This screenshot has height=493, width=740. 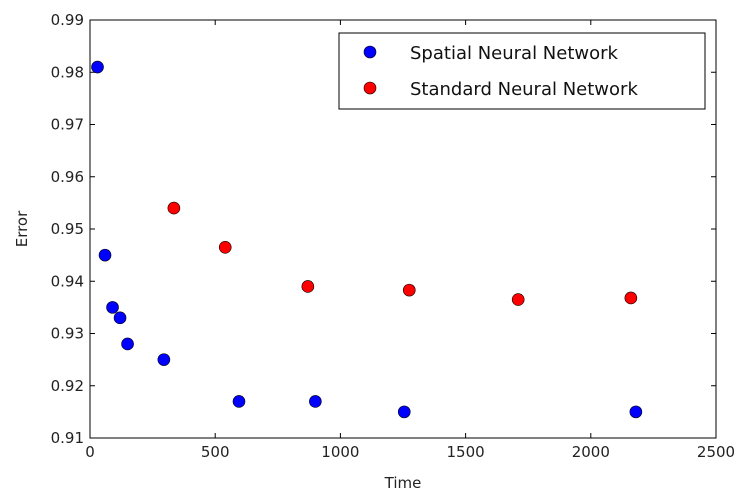 I want to click on legend-label-standard: Standard Neural Network, so click(x=524, y=89).